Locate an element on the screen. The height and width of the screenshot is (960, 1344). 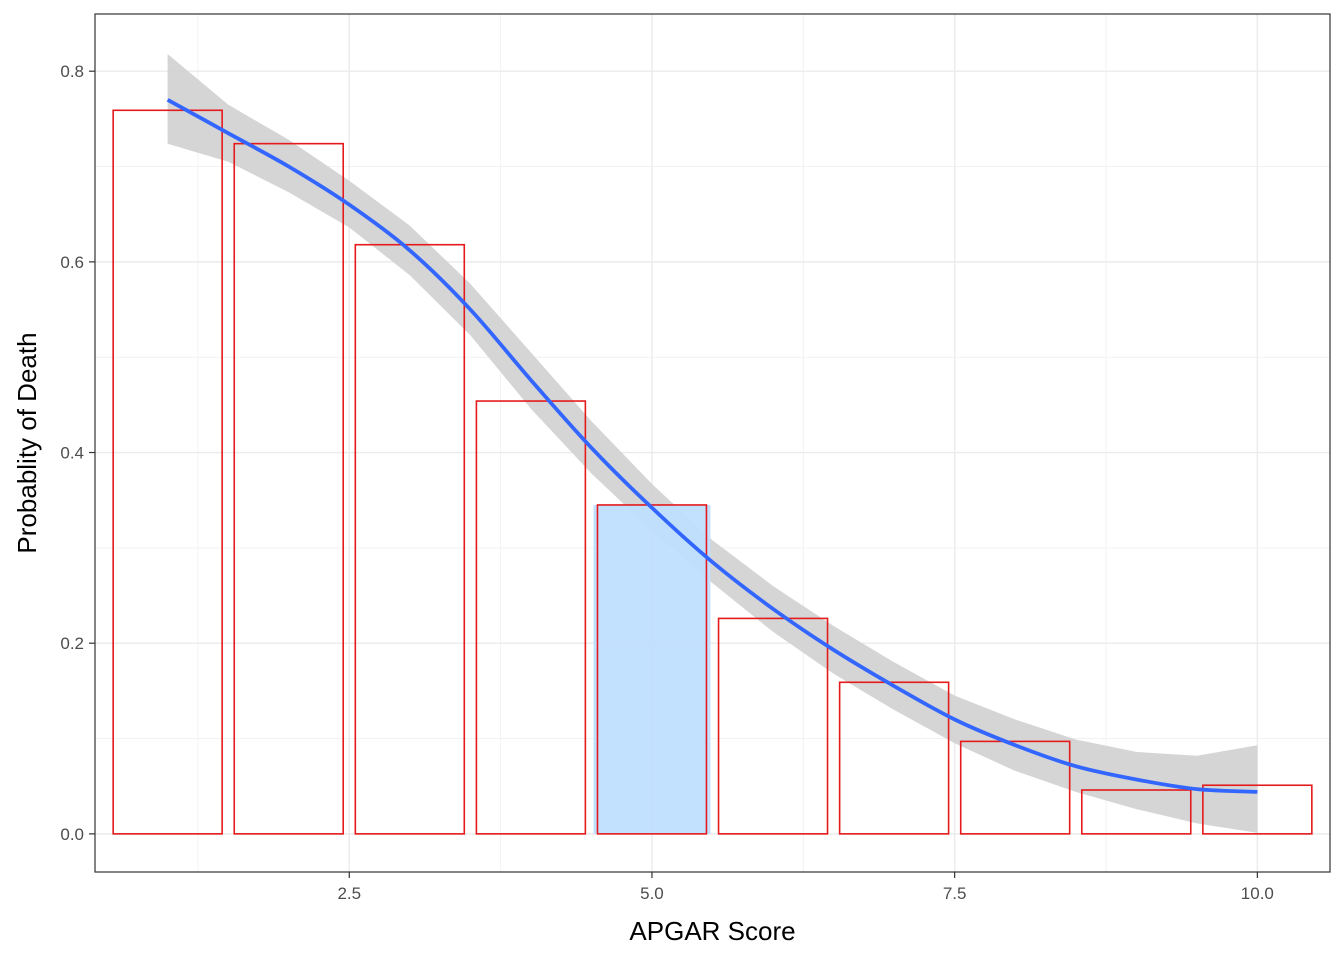
x-axis-title: APGAR Score is located at coordinates (712, 931).